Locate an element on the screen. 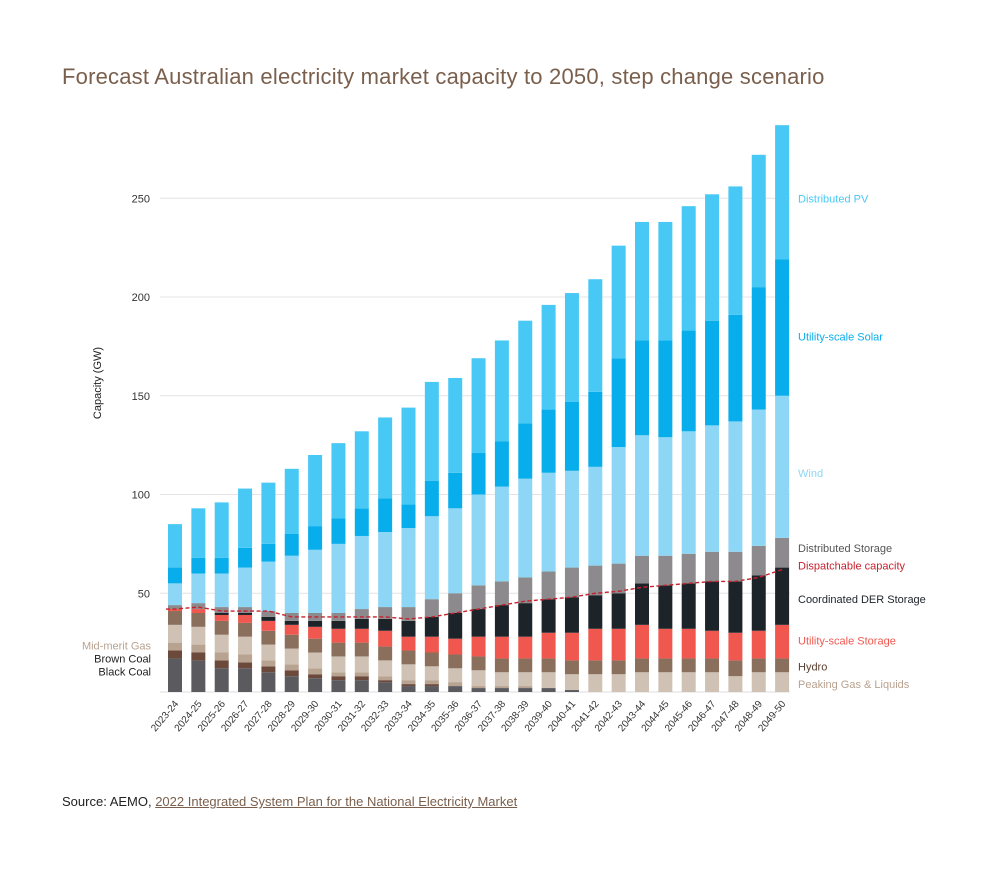 This screenshot has width=1000, height=881. legend-label-black-coal: Black Coal is located at coordinates (124, 672).